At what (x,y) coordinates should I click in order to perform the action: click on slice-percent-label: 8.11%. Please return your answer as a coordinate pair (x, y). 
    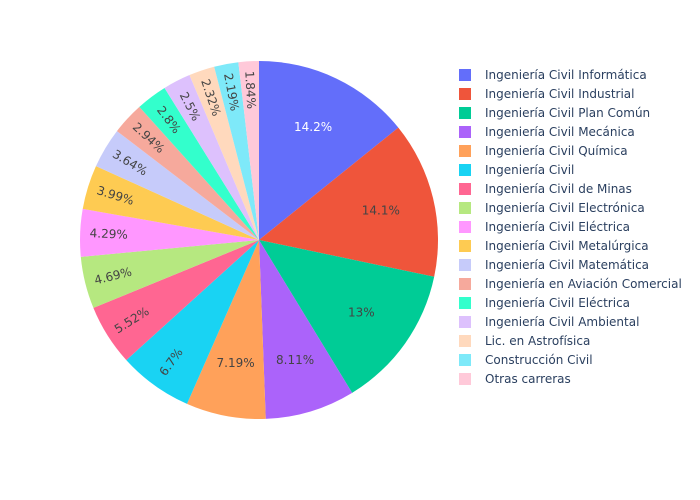
    Looking at the image, I should click on (295, 360).